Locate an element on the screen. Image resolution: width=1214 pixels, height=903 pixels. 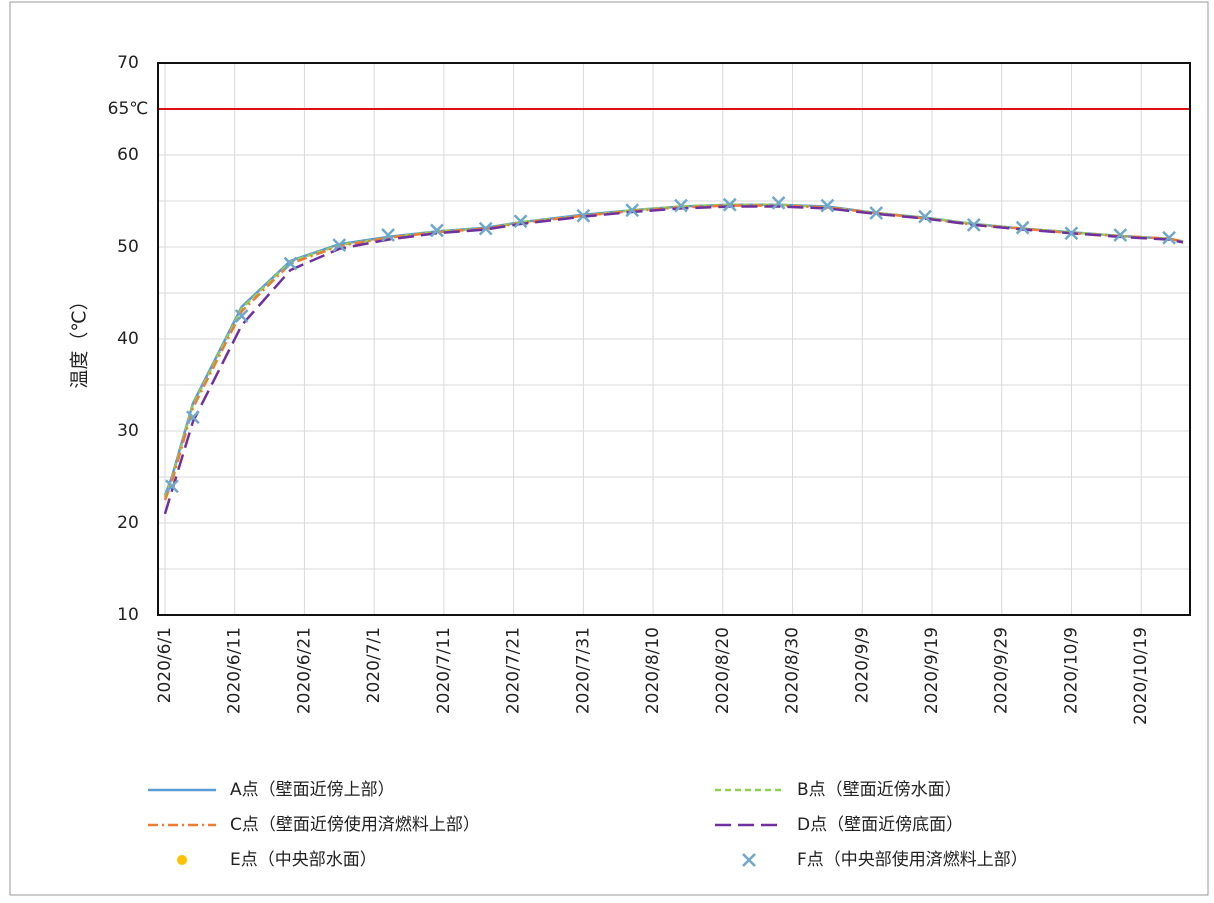
legend-label: E点（中央部水面） is located at coordinates (303, 860).